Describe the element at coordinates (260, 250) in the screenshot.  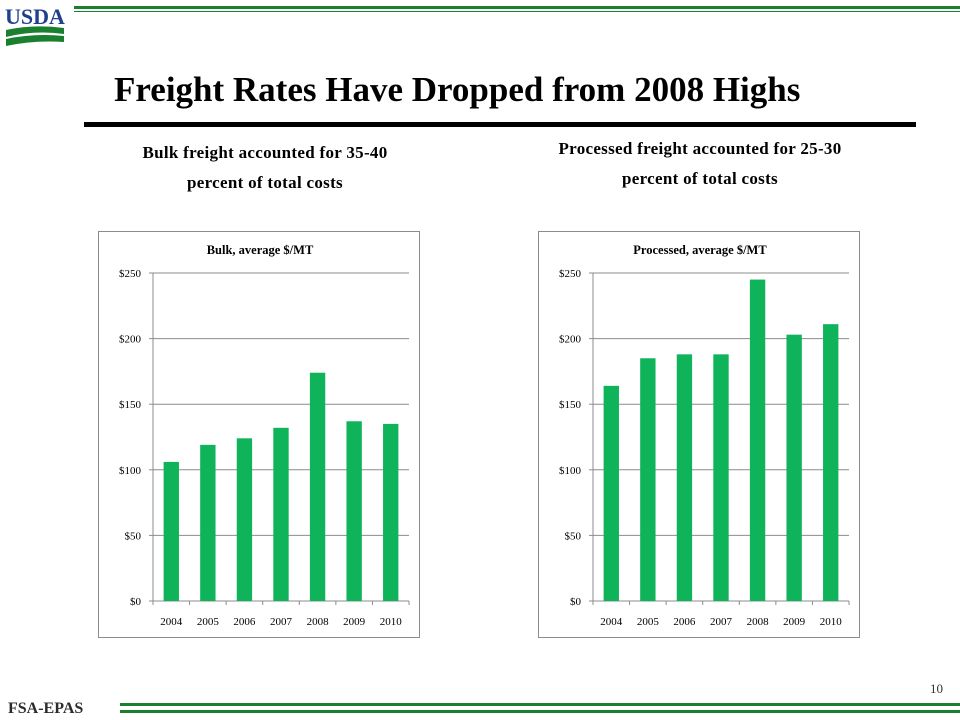
I see `chart-title: Bulk, average $/MT` at that location.